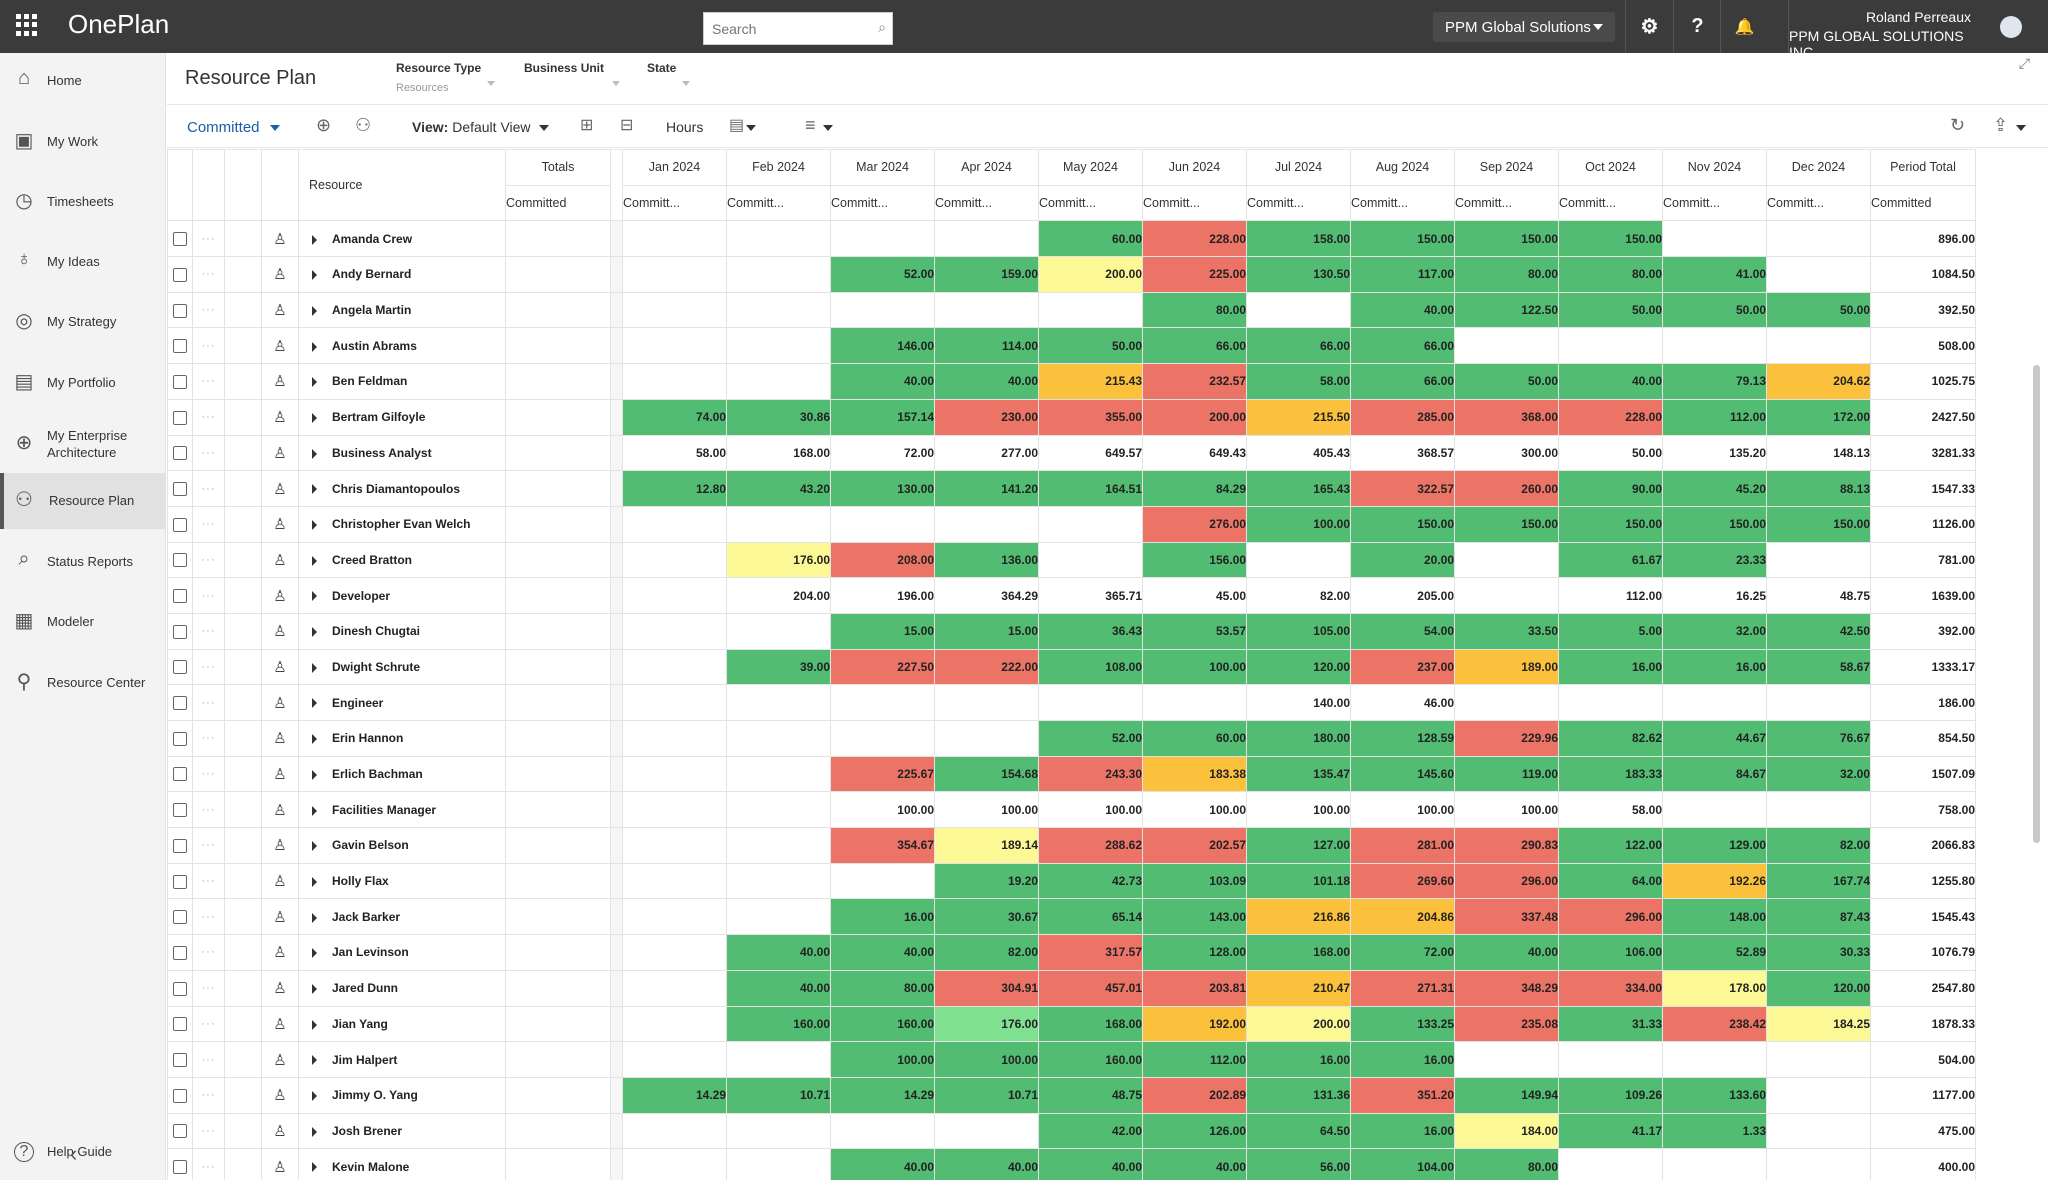  Describe the element at coordinates (1818, 881) in the screenshot. I see `allocation-cell: 167.74` at that location.